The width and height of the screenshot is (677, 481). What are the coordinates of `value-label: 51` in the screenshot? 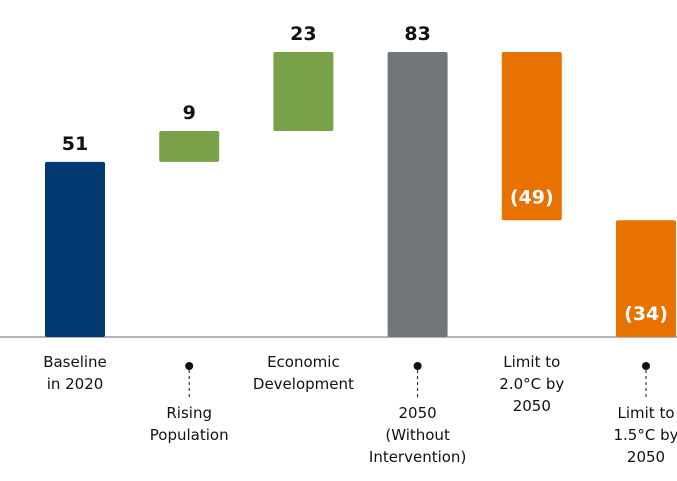 It's located at (75, 144).